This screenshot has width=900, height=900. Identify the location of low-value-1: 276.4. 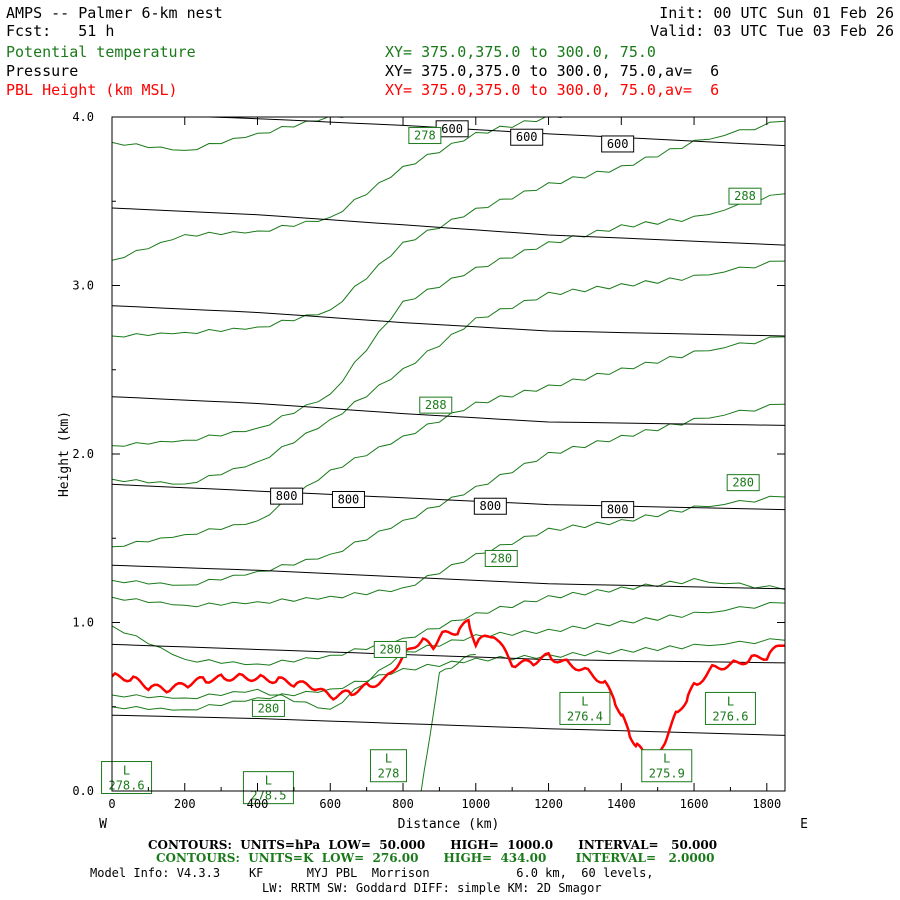
(585, 716).